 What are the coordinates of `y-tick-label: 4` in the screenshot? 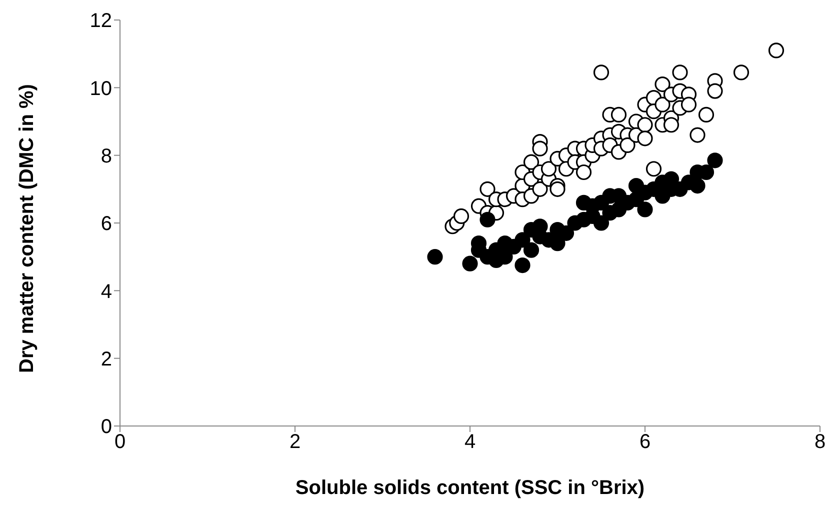 It's located at (106, 291).